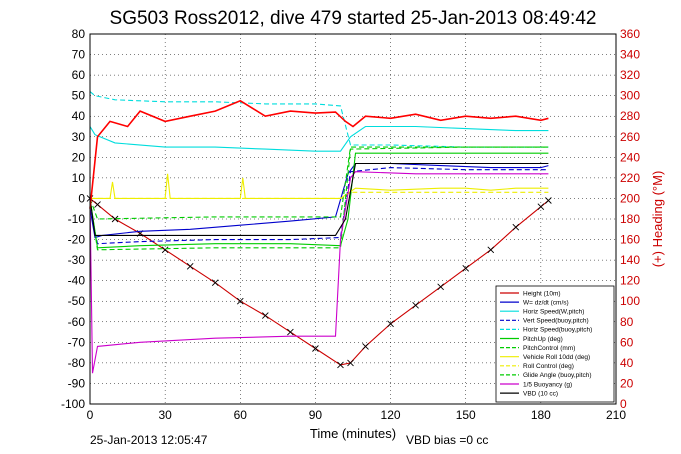 This screenshot has height=454, width=681. I want to click on x-tick-label: 0, so click(90, 415).